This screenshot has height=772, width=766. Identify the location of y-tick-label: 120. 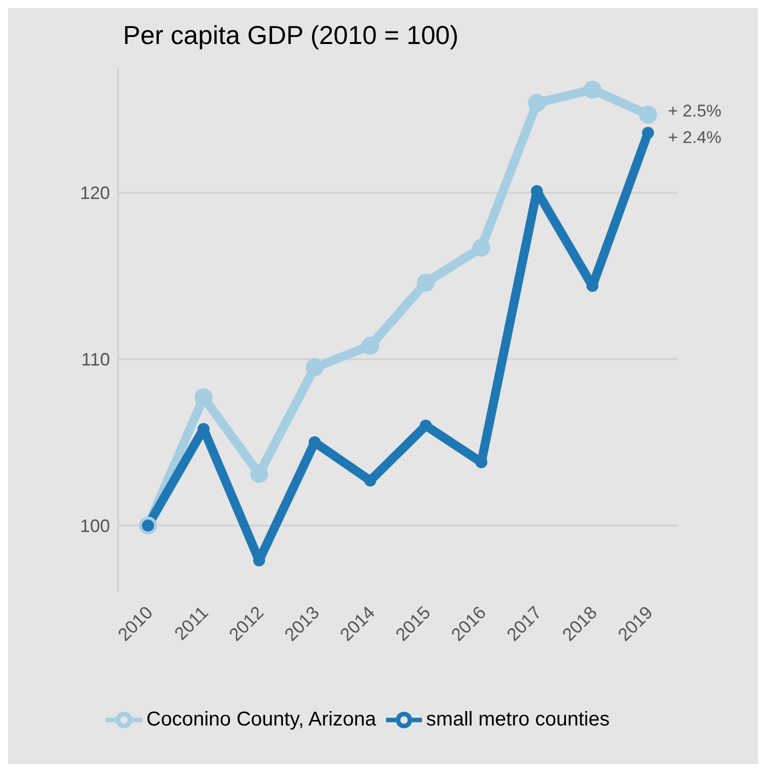
(95, 193).